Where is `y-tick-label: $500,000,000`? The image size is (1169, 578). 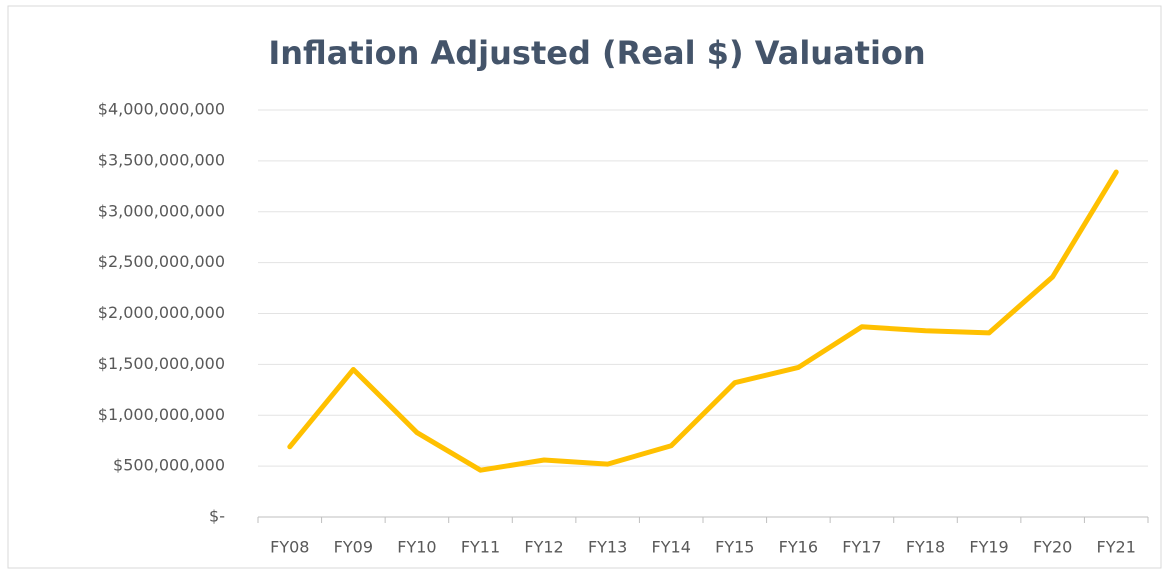
y-tick-label: $500,000,000 is located at coordinates (169, 465).